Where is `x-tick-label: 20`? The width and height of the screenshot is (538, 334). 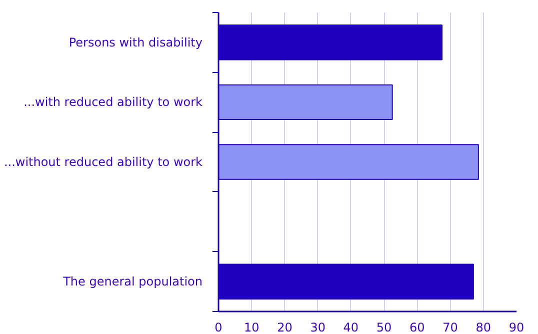 x-tick-label: 20 is located at coordinates (284, 327).